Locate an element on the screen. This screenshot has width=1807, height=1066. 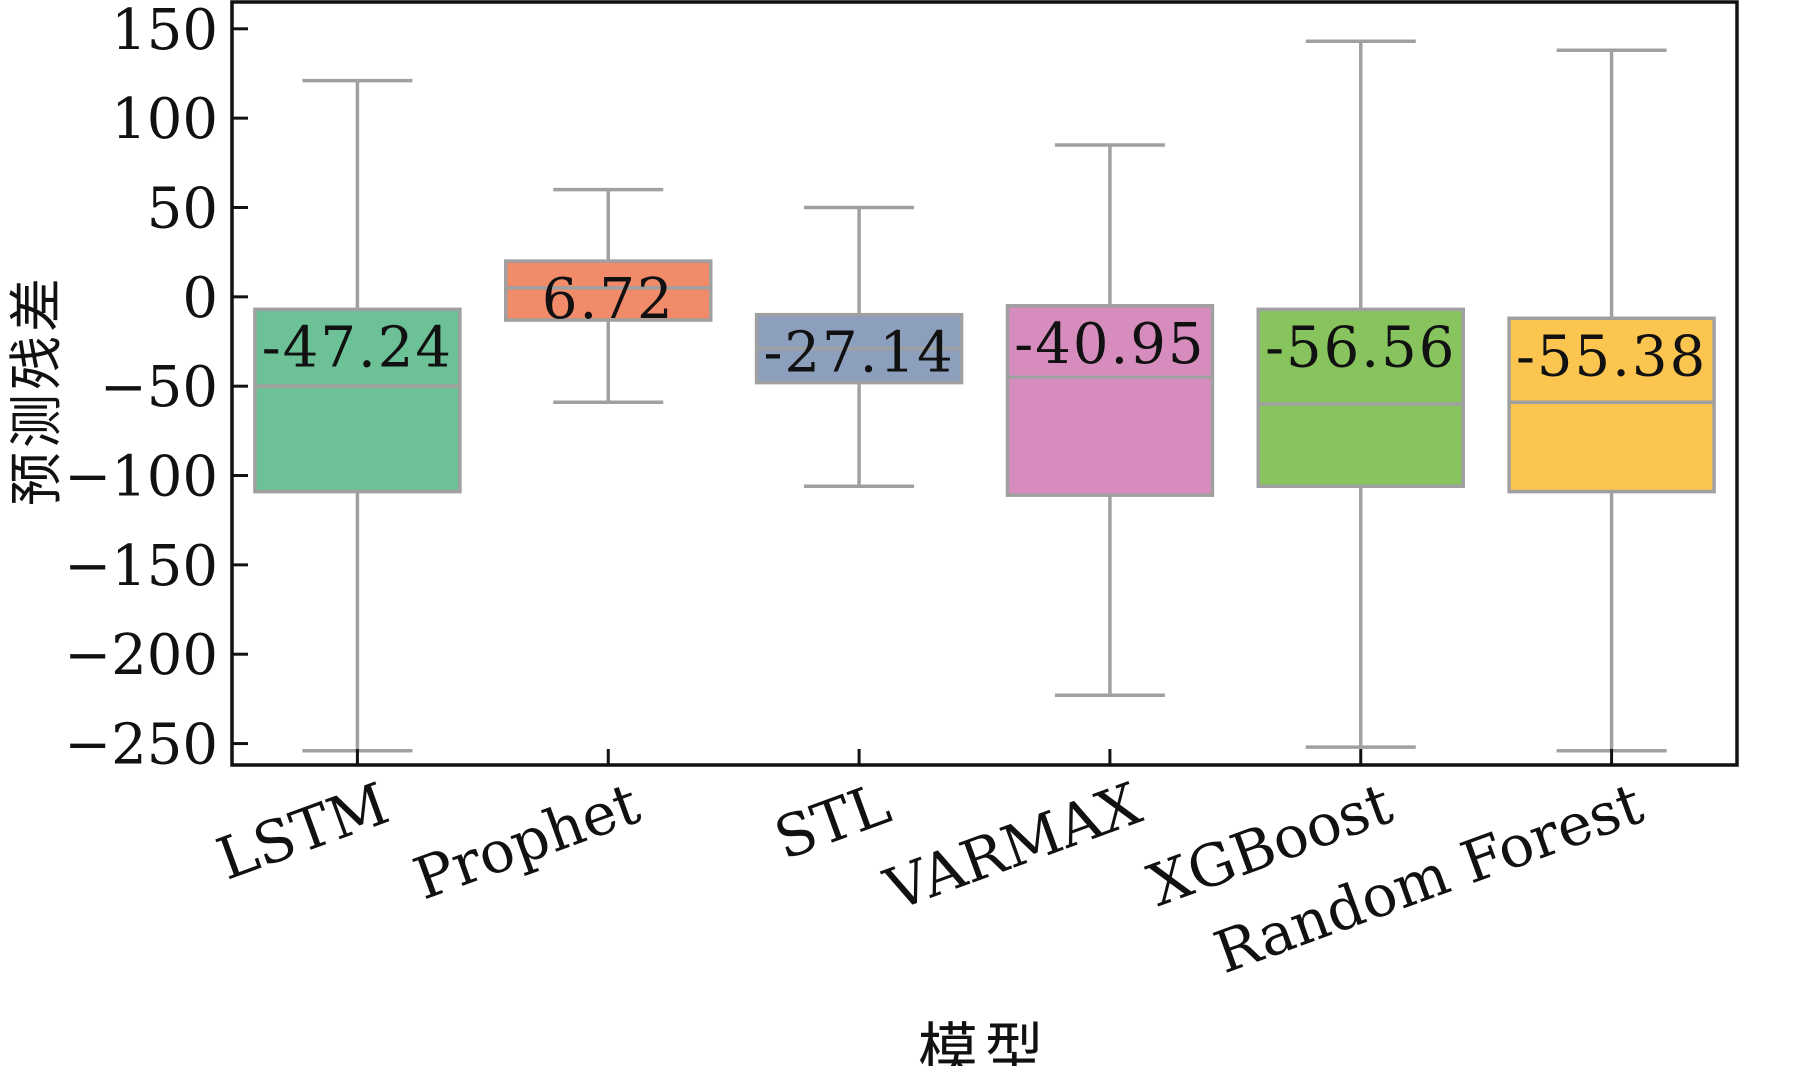
y-tick-label: 0 is located at coordinates (200, 298).